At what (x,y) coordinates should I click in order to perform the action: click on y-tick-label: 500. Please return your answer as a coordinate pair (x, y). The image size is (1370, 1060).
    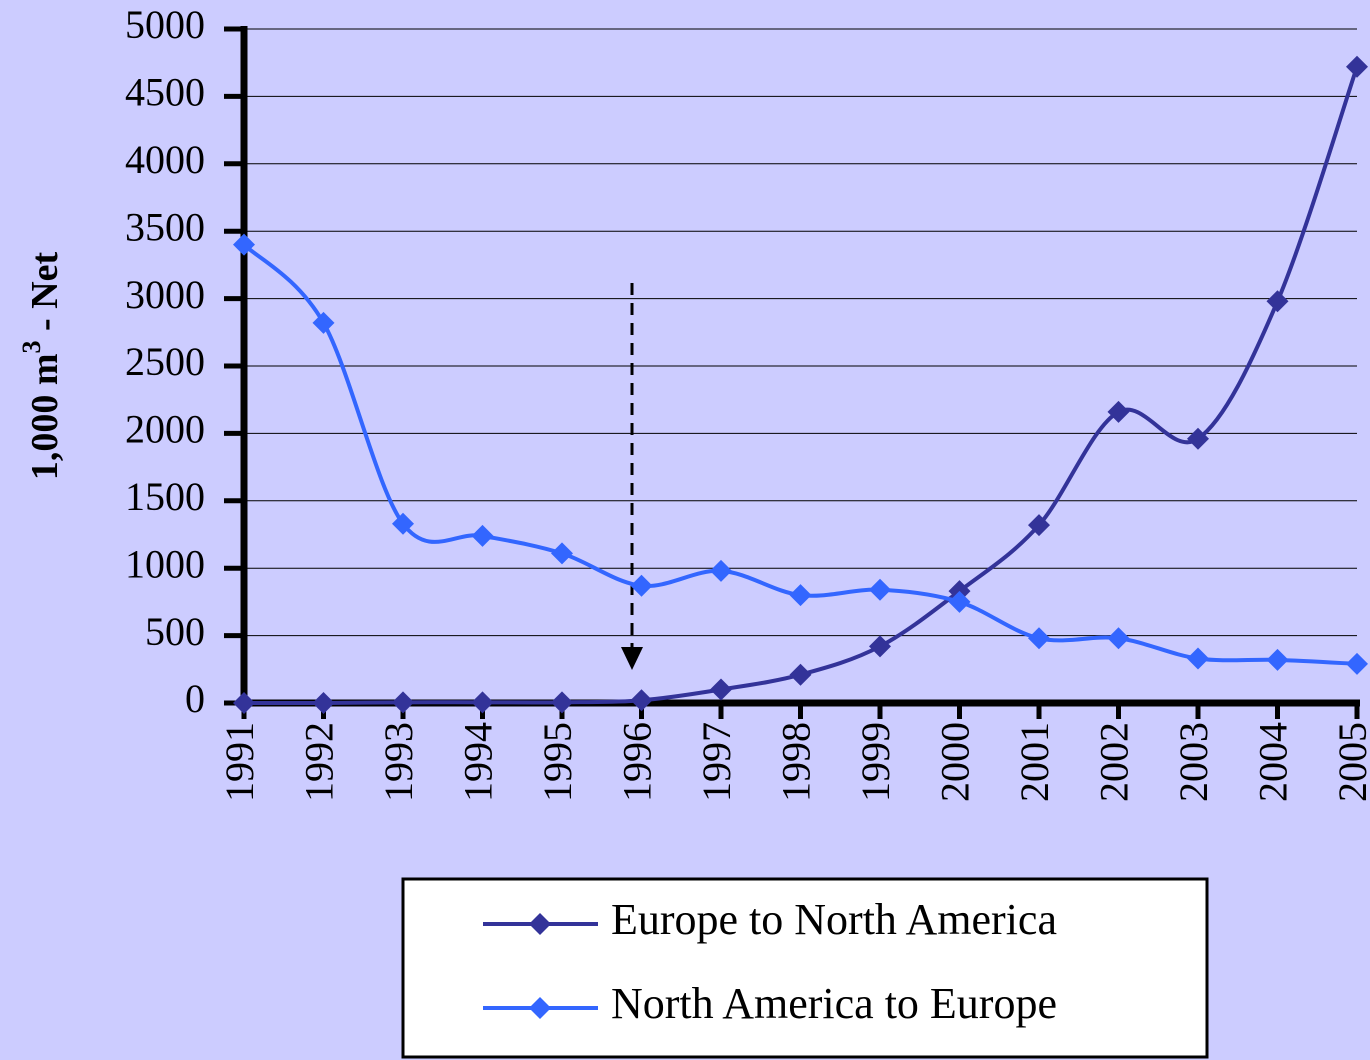
    Looking at the image, I should click on (175, 631).